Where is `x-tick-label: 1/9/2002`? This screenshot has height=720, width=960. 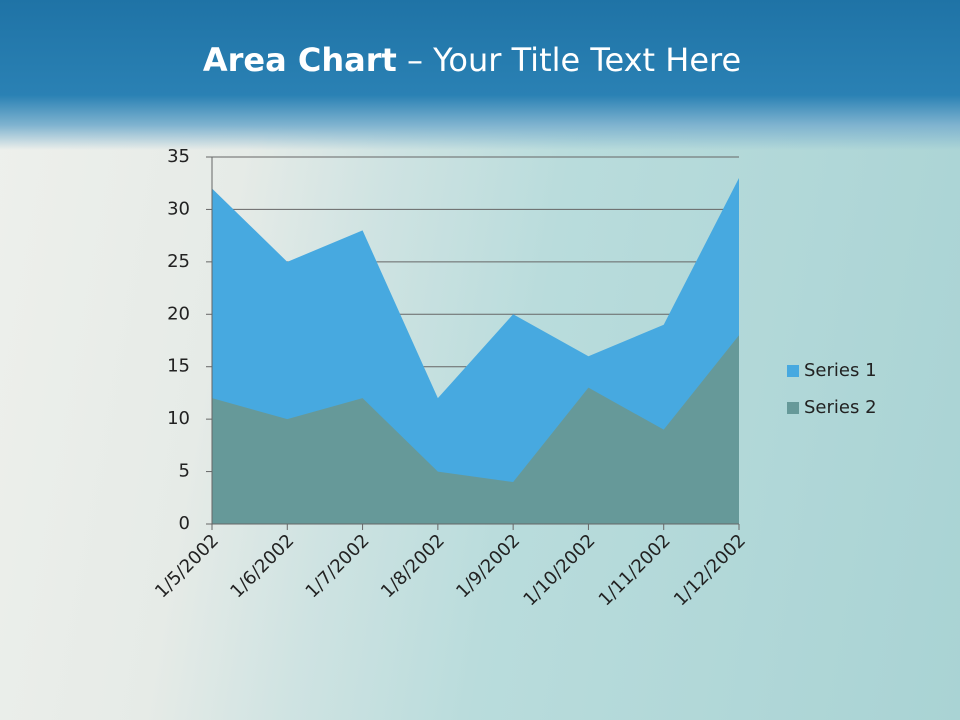 x-tick-label: 1/9/2002 is located at coordinates (488, 566).